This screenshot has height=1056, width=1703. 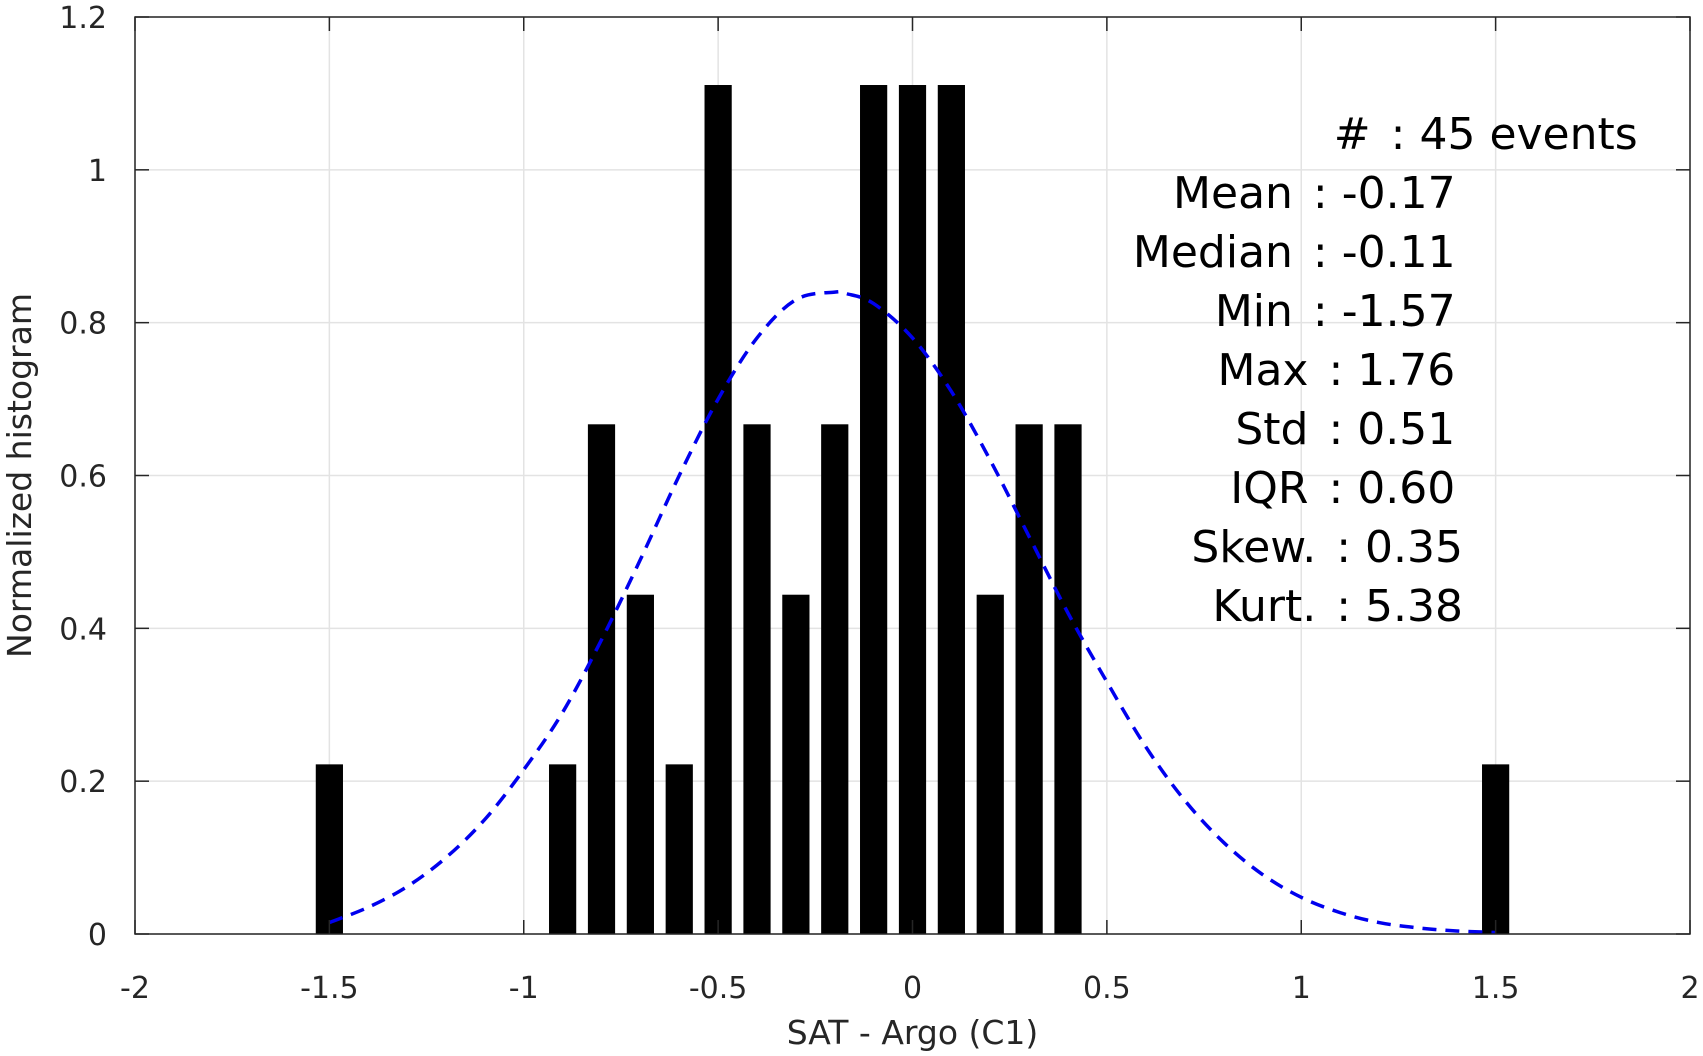 I want to click on stat-value: : 45 events, so click(x=1514, y=134).